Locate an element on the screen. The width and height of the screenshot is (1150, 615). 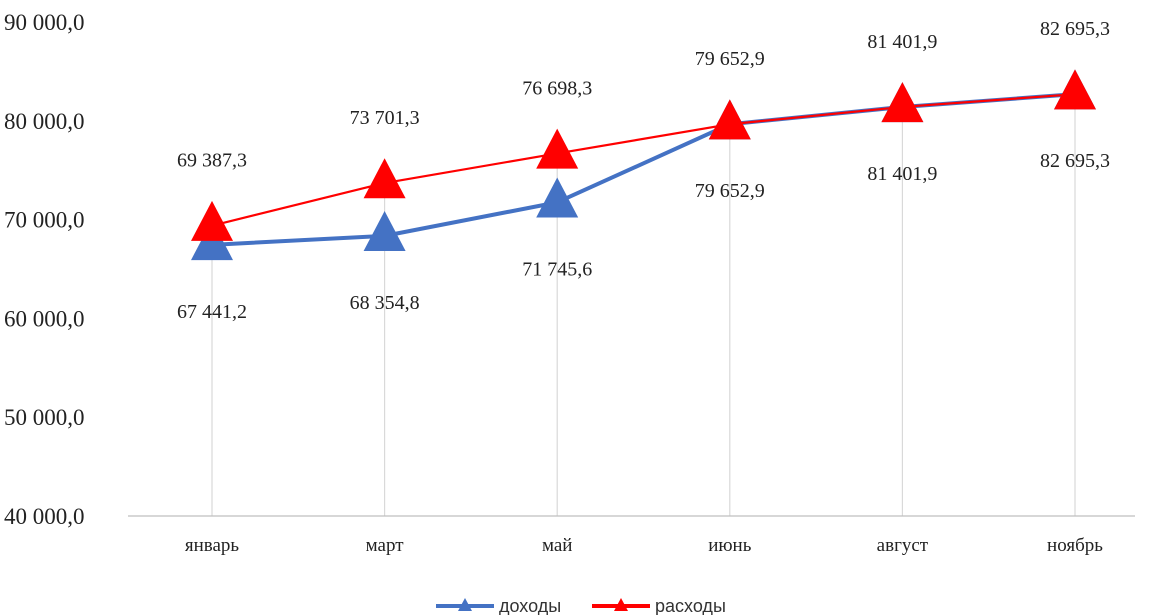
data-label-income: 81 401,9 is located at coordinates (902, 174).